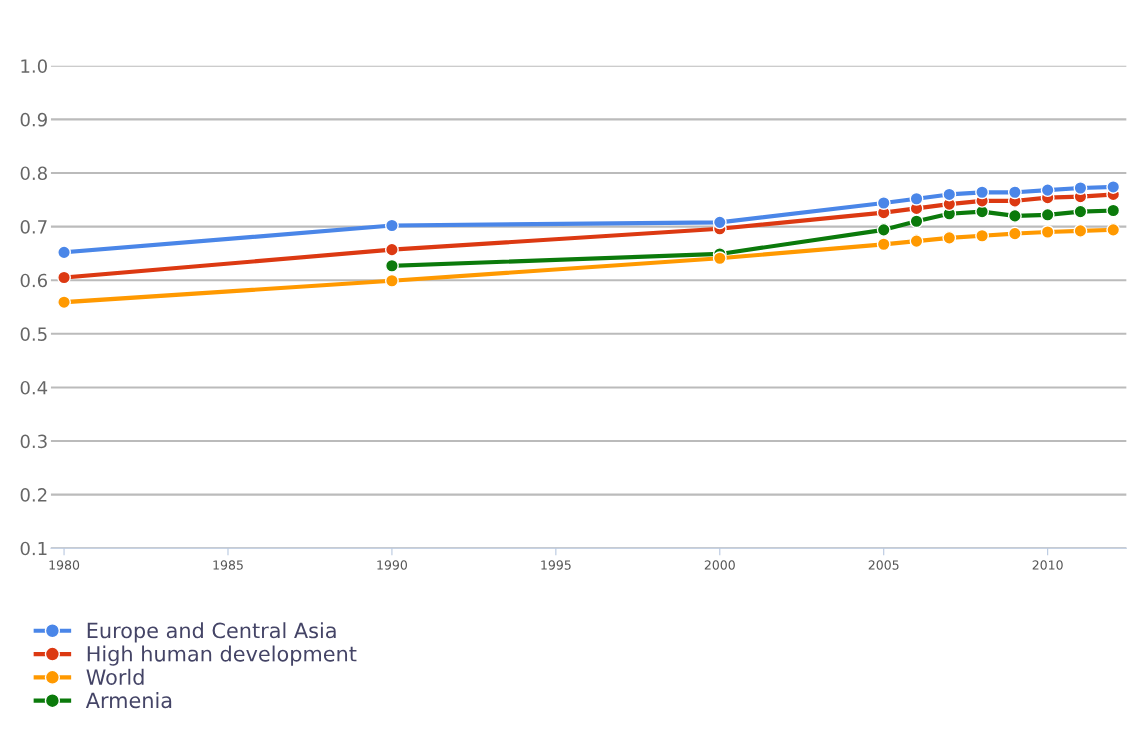 Image resolution: width=1132 pixels, height=731 pixels. I want to click on x-tick-label: 1995, so click(556, 565).